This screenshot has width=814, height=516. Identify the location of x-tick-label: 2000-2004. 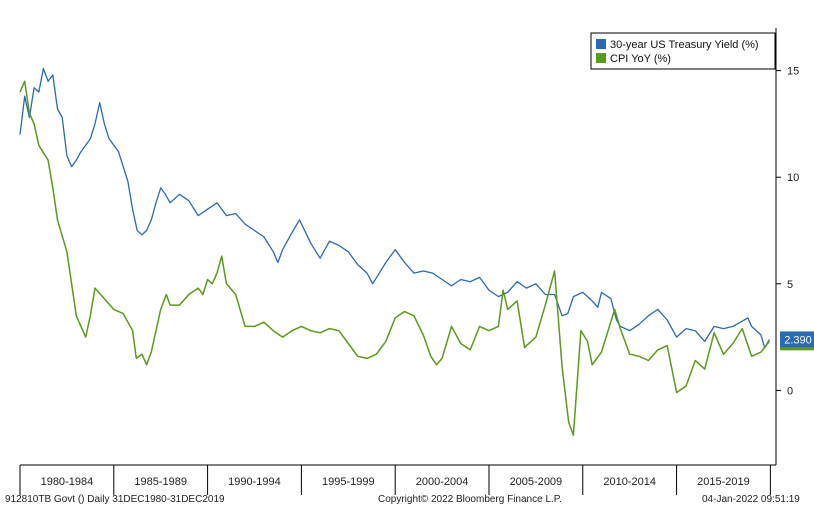
(442, 482).